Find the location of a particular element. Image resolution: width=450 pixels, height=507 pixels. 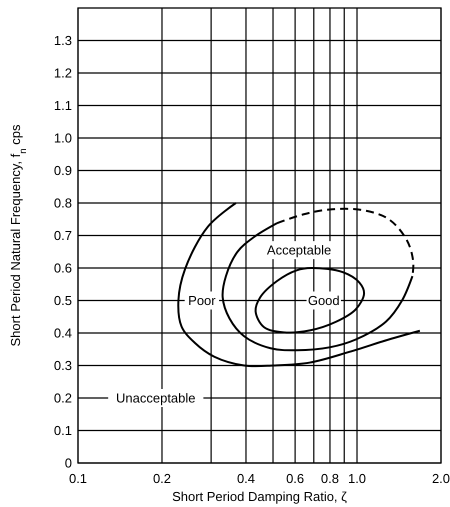

y-tick-label: 0 is located at coordinates (68, 463).